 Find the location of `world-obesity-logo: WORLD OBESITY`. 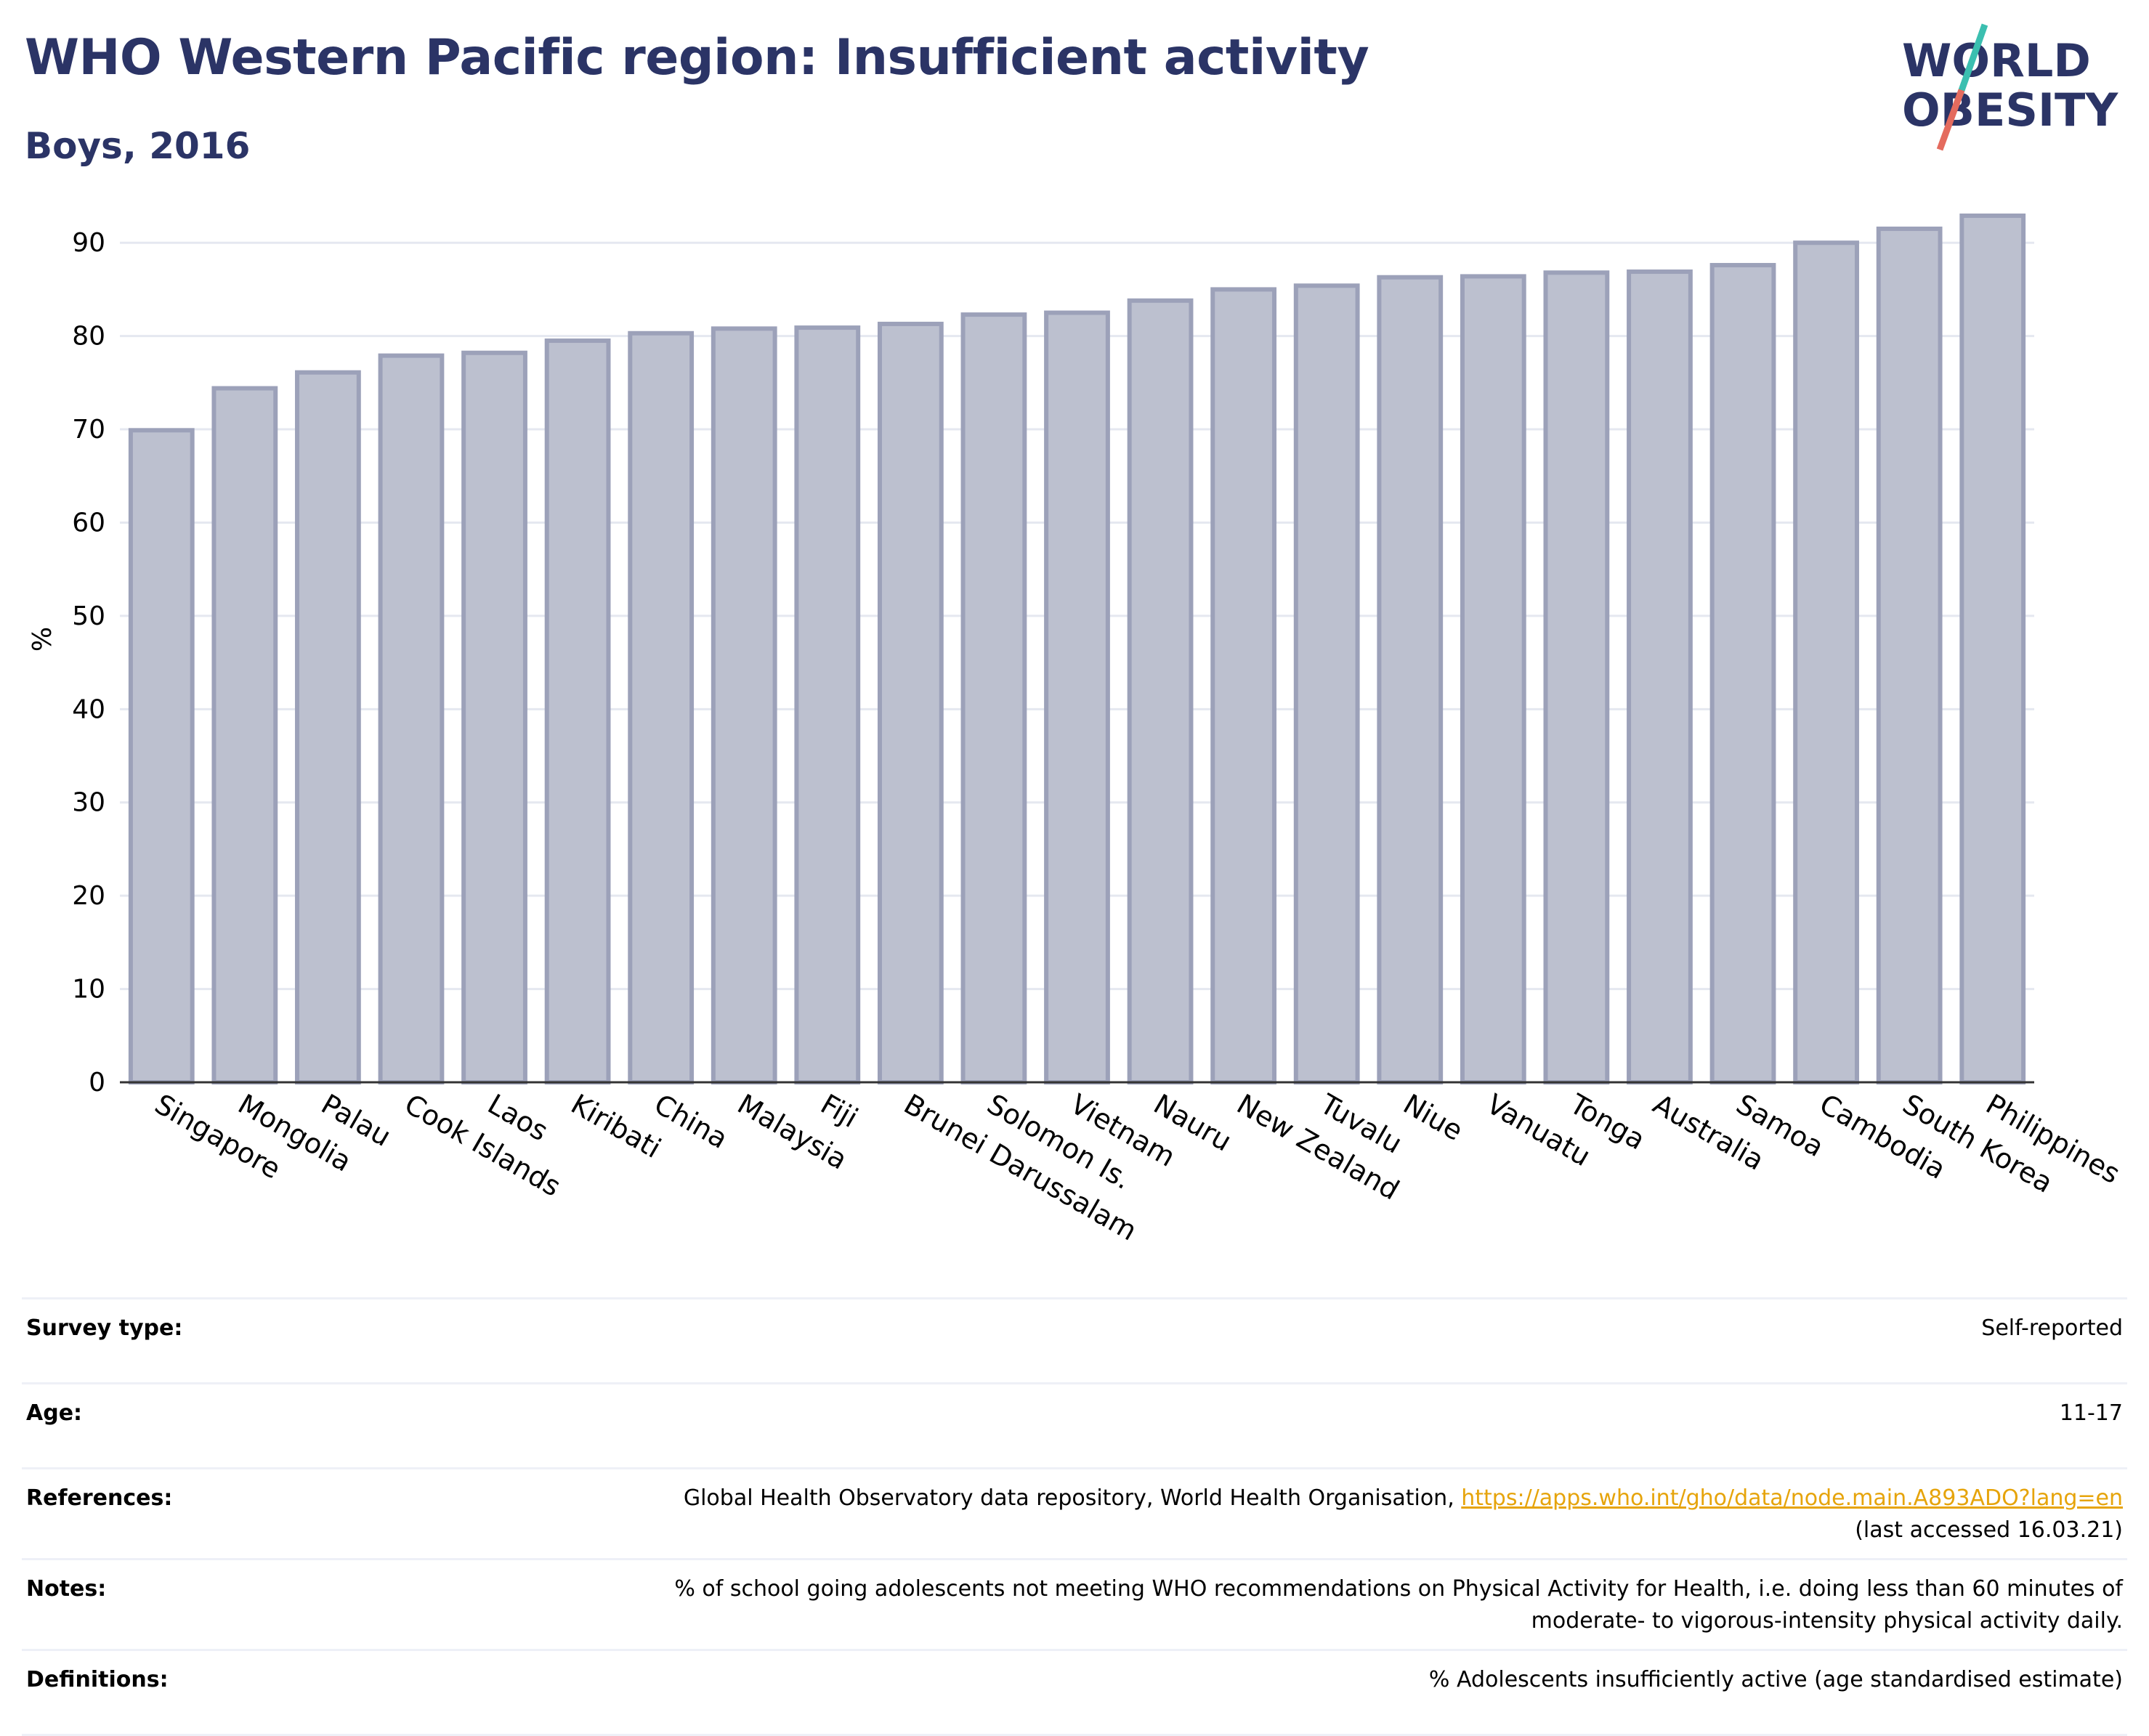

world-obesity-logo: WORLD OBESITY is located at coordinates (2010, 87).